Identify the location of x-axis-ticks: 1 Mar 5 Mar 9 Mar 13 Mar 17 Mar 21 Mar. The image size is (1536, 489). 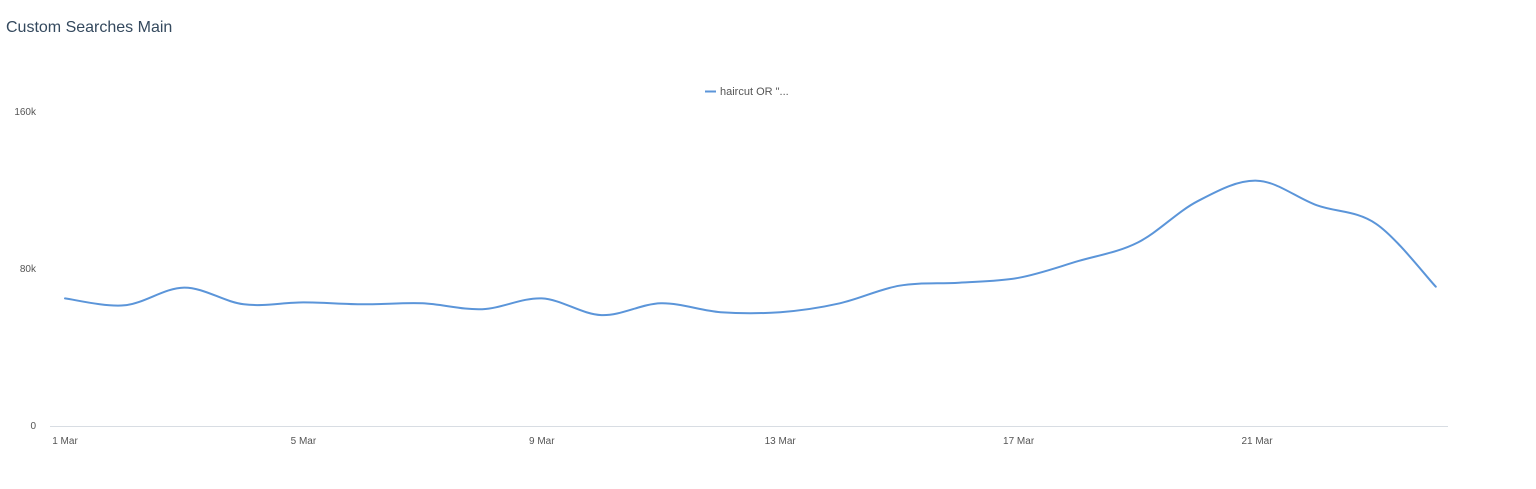
(662, 441).